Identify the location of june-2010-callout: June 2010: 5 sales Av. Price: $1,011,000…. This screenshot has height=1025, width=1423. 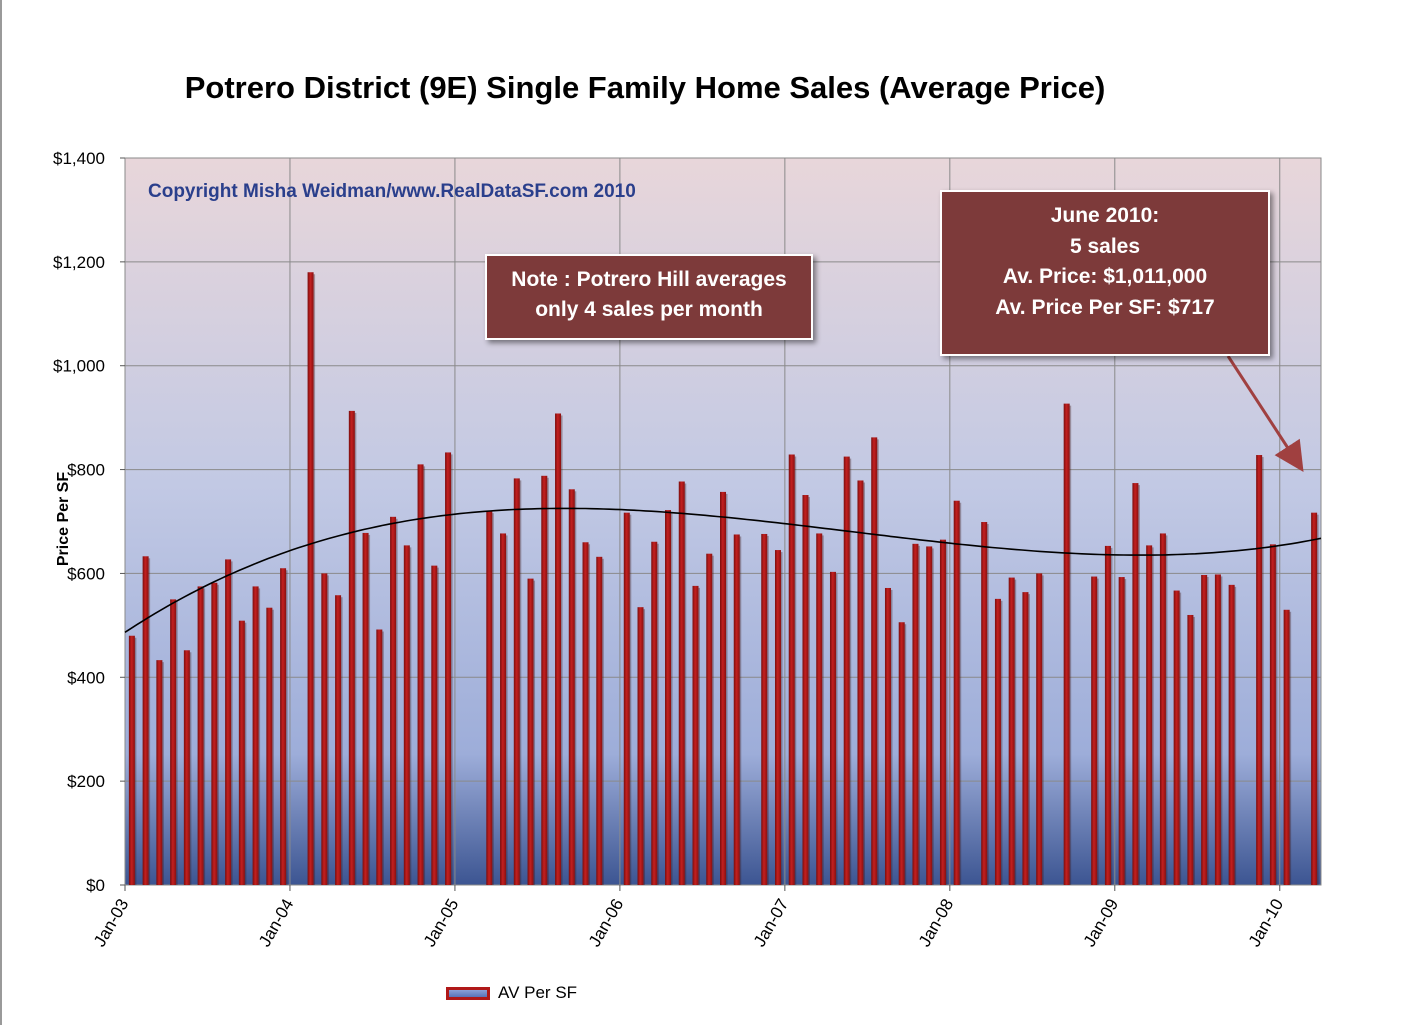
(1105, 273).